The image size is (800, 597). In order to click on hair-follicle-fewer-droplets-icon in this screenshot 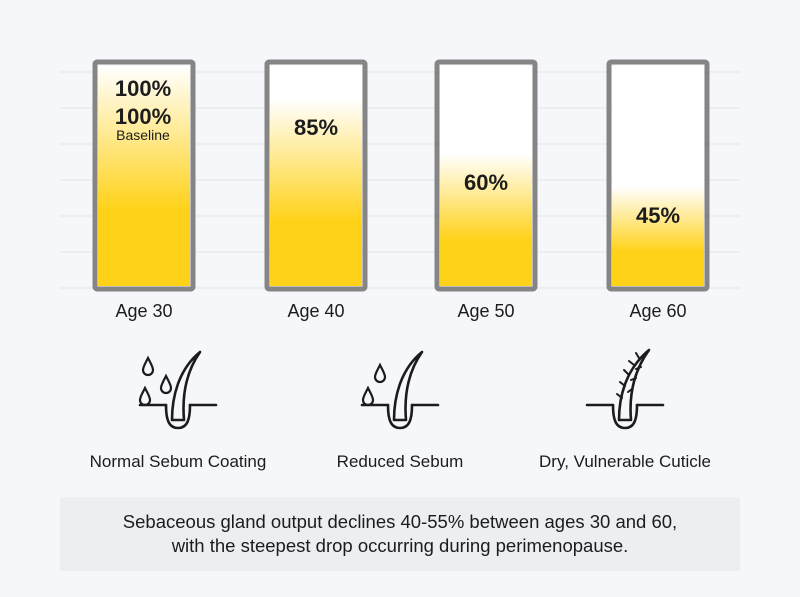, I will do `click(400, 390)`.